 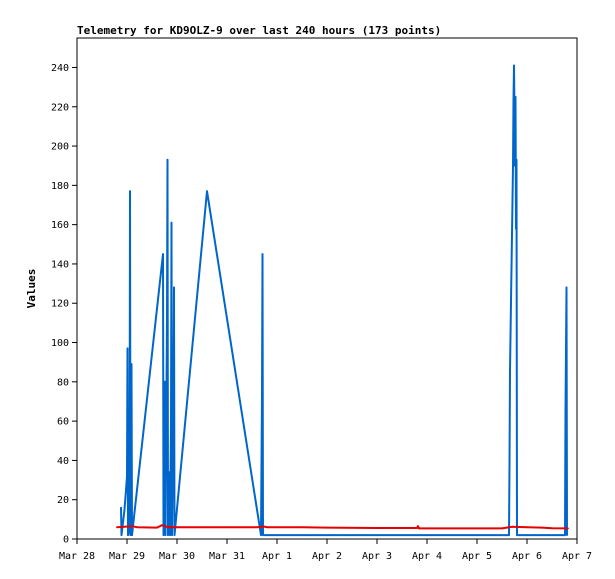 I want to click on x-tick-label: Mar 28, so click(x=77, y=556).